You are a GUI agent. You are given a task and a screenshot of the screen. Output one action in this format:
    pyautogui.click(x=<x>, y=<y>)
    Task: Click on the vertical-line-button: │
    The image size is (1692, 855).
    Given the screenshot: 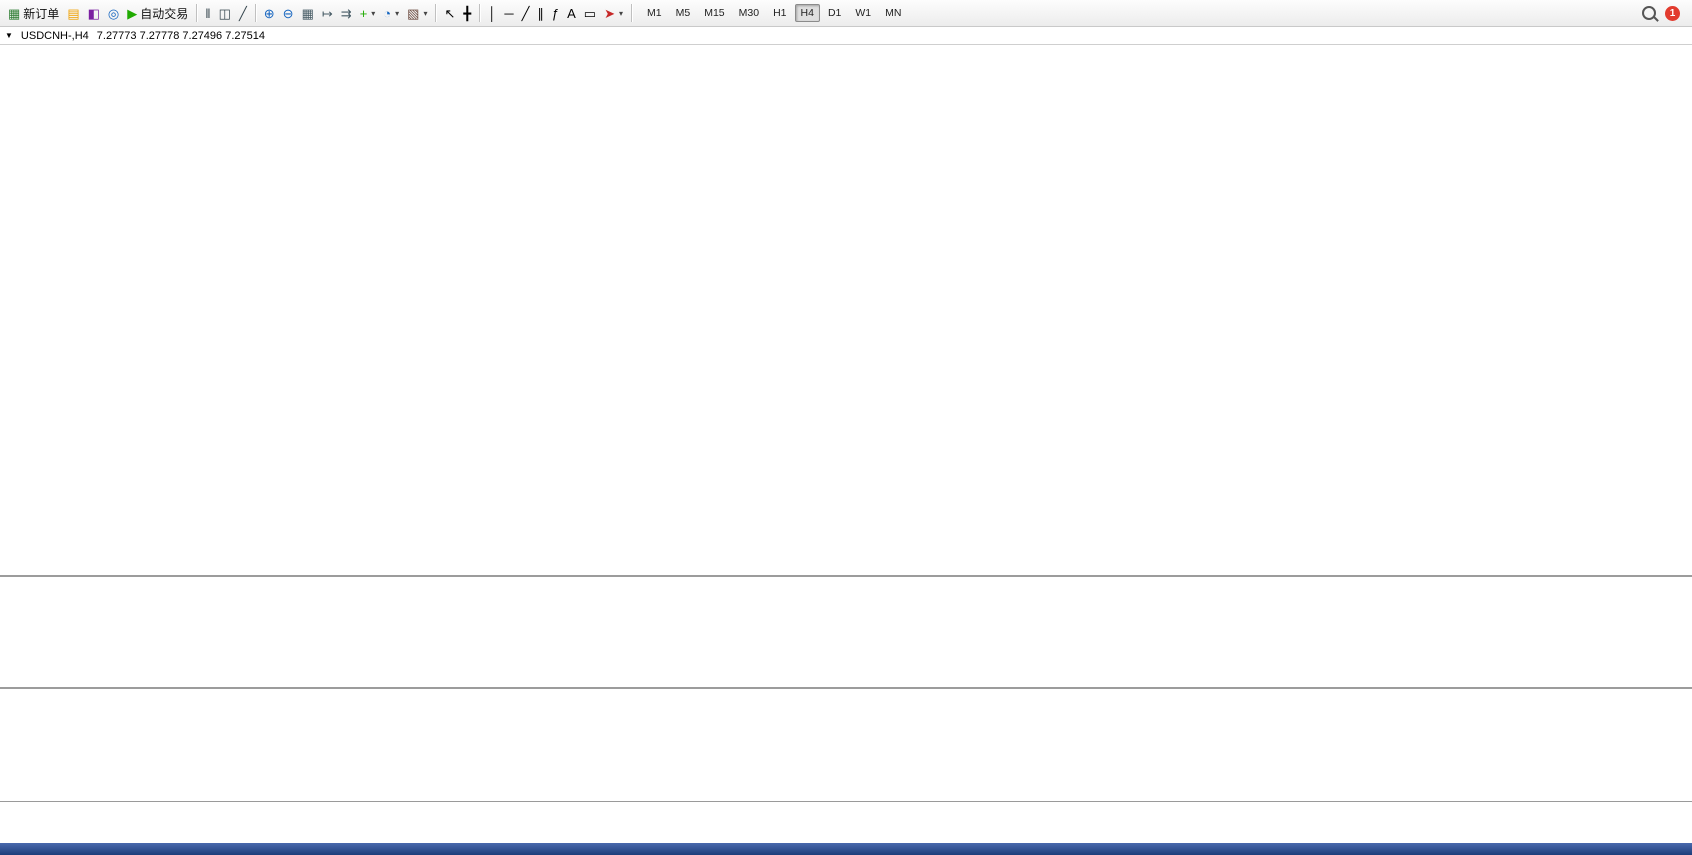 What is the action you would take?
    pyautogui.click(x=492, y=13)
    